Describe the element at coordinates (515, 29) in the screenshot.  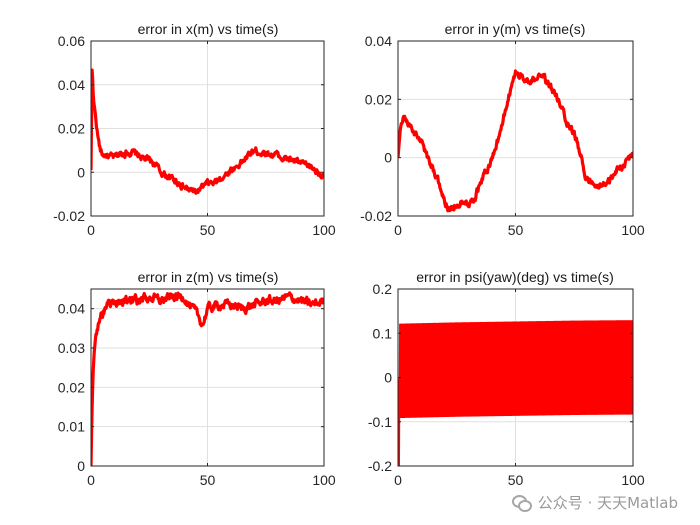
I see `plot-title-y: error in y(m) vs time(s)` at that location.